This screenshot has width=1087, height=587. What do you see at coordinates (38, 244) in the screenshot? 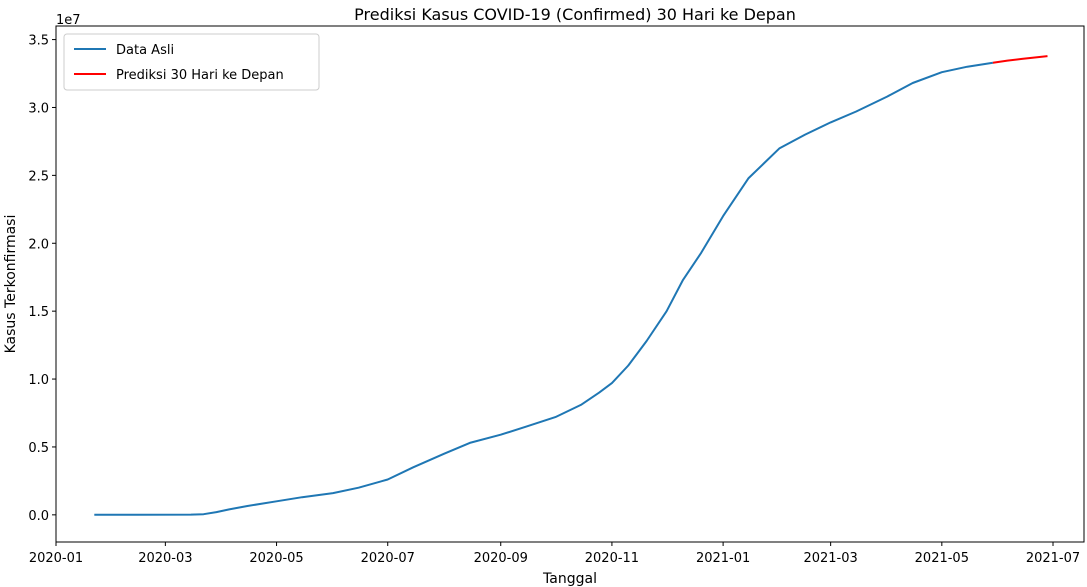
I see `y-tick-label: 2.0` at bounding box center [38, 244].